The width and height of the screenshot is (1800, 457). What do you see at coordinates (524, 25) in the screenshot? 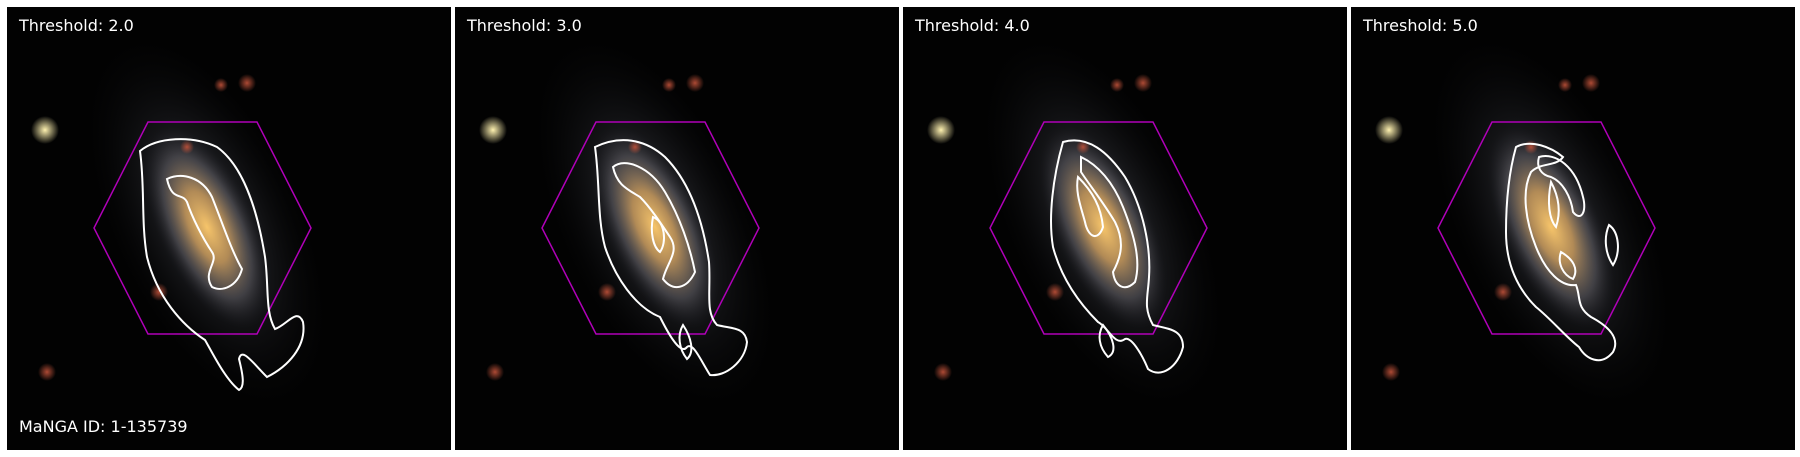
I see `threshold-label: Threshold: 3.0` at bounding box center [524, 25].